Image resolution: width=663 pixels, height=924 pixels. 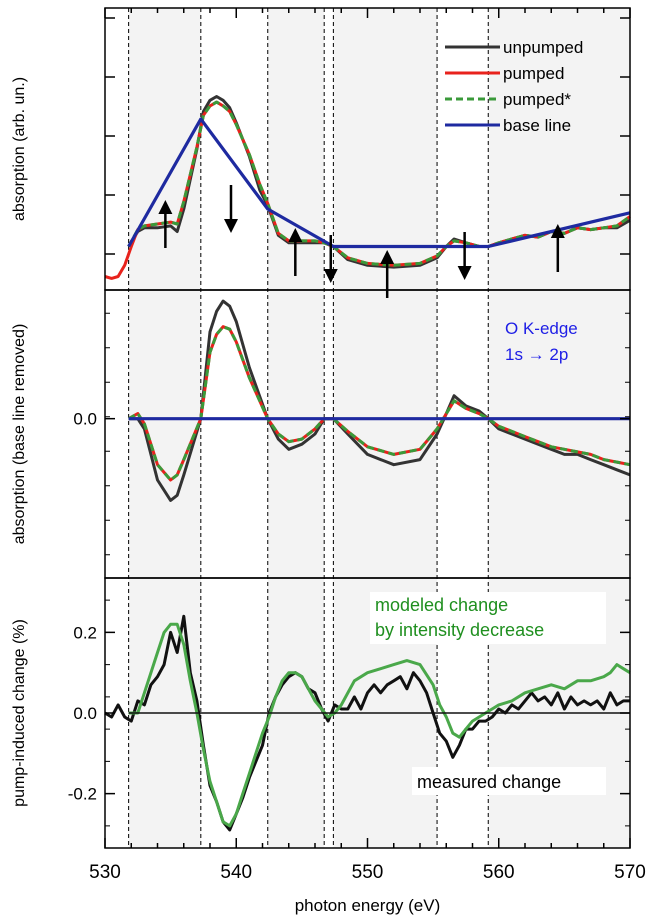 I want to click on legend-label: unpumped, so click(x=543, y=47).